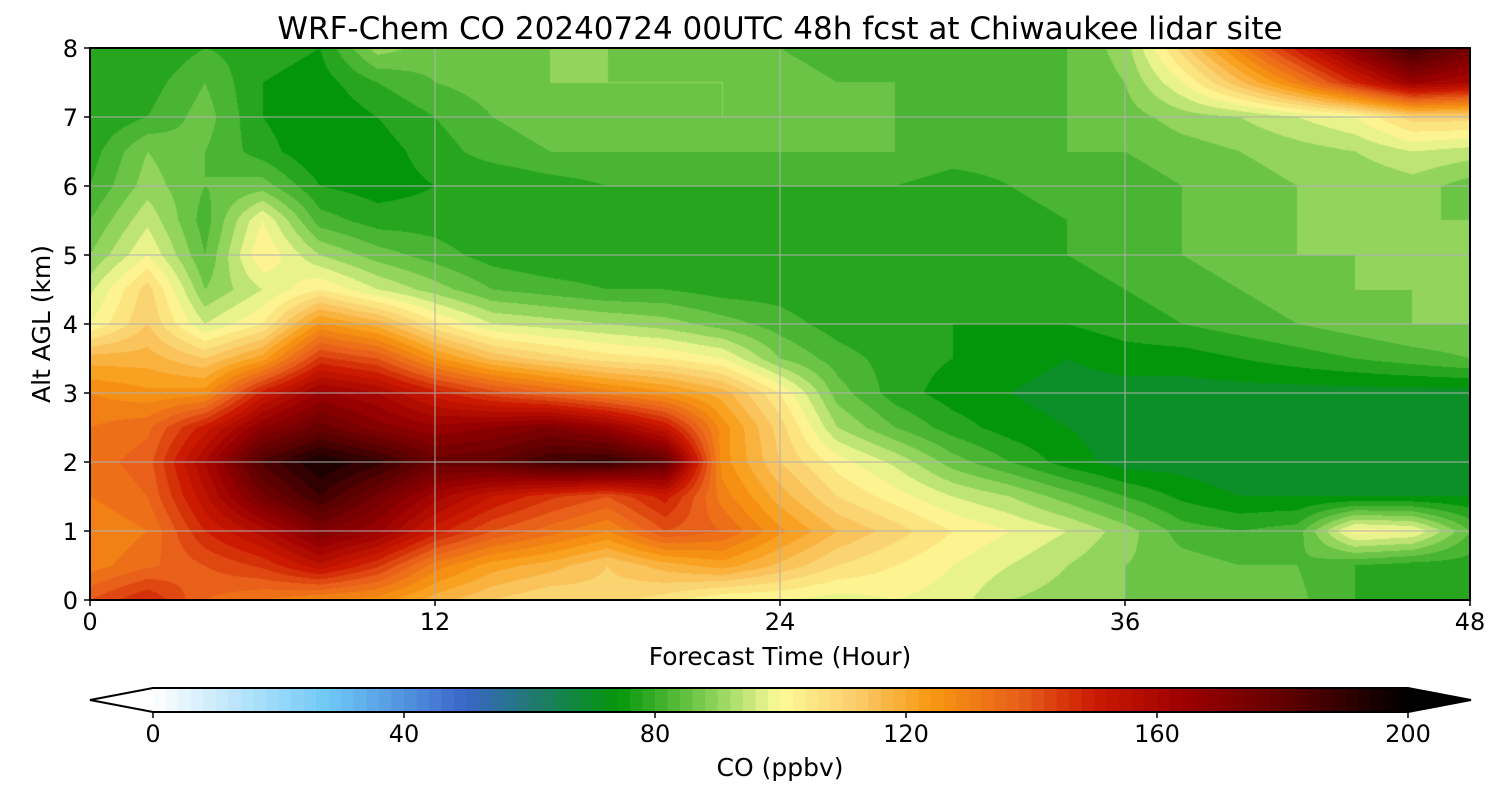 Image resolution: width=1500 pixels, height=800 pixels. What do you see at coordinates (152, 734) in the screenshot?
I see `colorbar-tick-label: 0` at bounding box center [152, 734].